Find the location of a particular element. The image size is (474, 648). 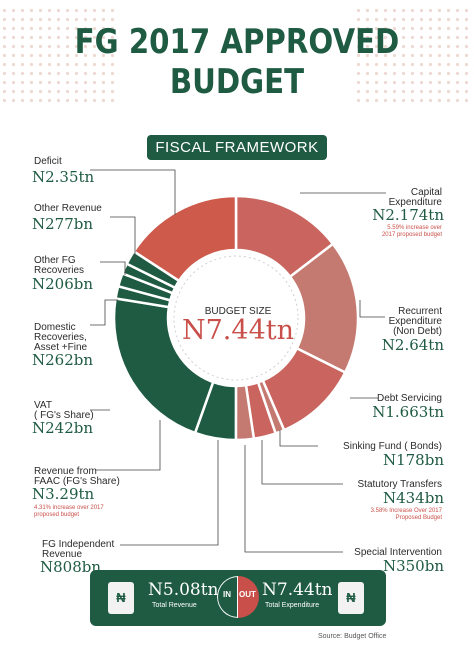

leader-deficit is located at coordinates (133, 192).